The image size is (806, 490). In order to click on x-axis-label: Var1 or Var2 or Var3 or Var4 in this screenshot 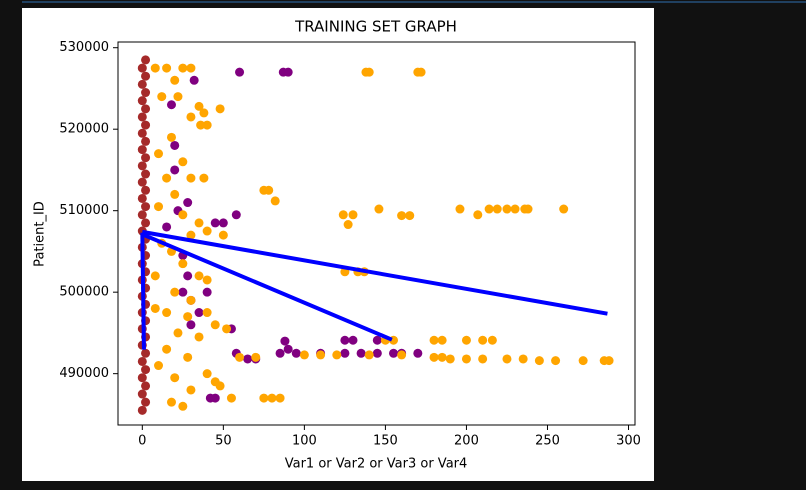, I will do `click(376, 464)`.